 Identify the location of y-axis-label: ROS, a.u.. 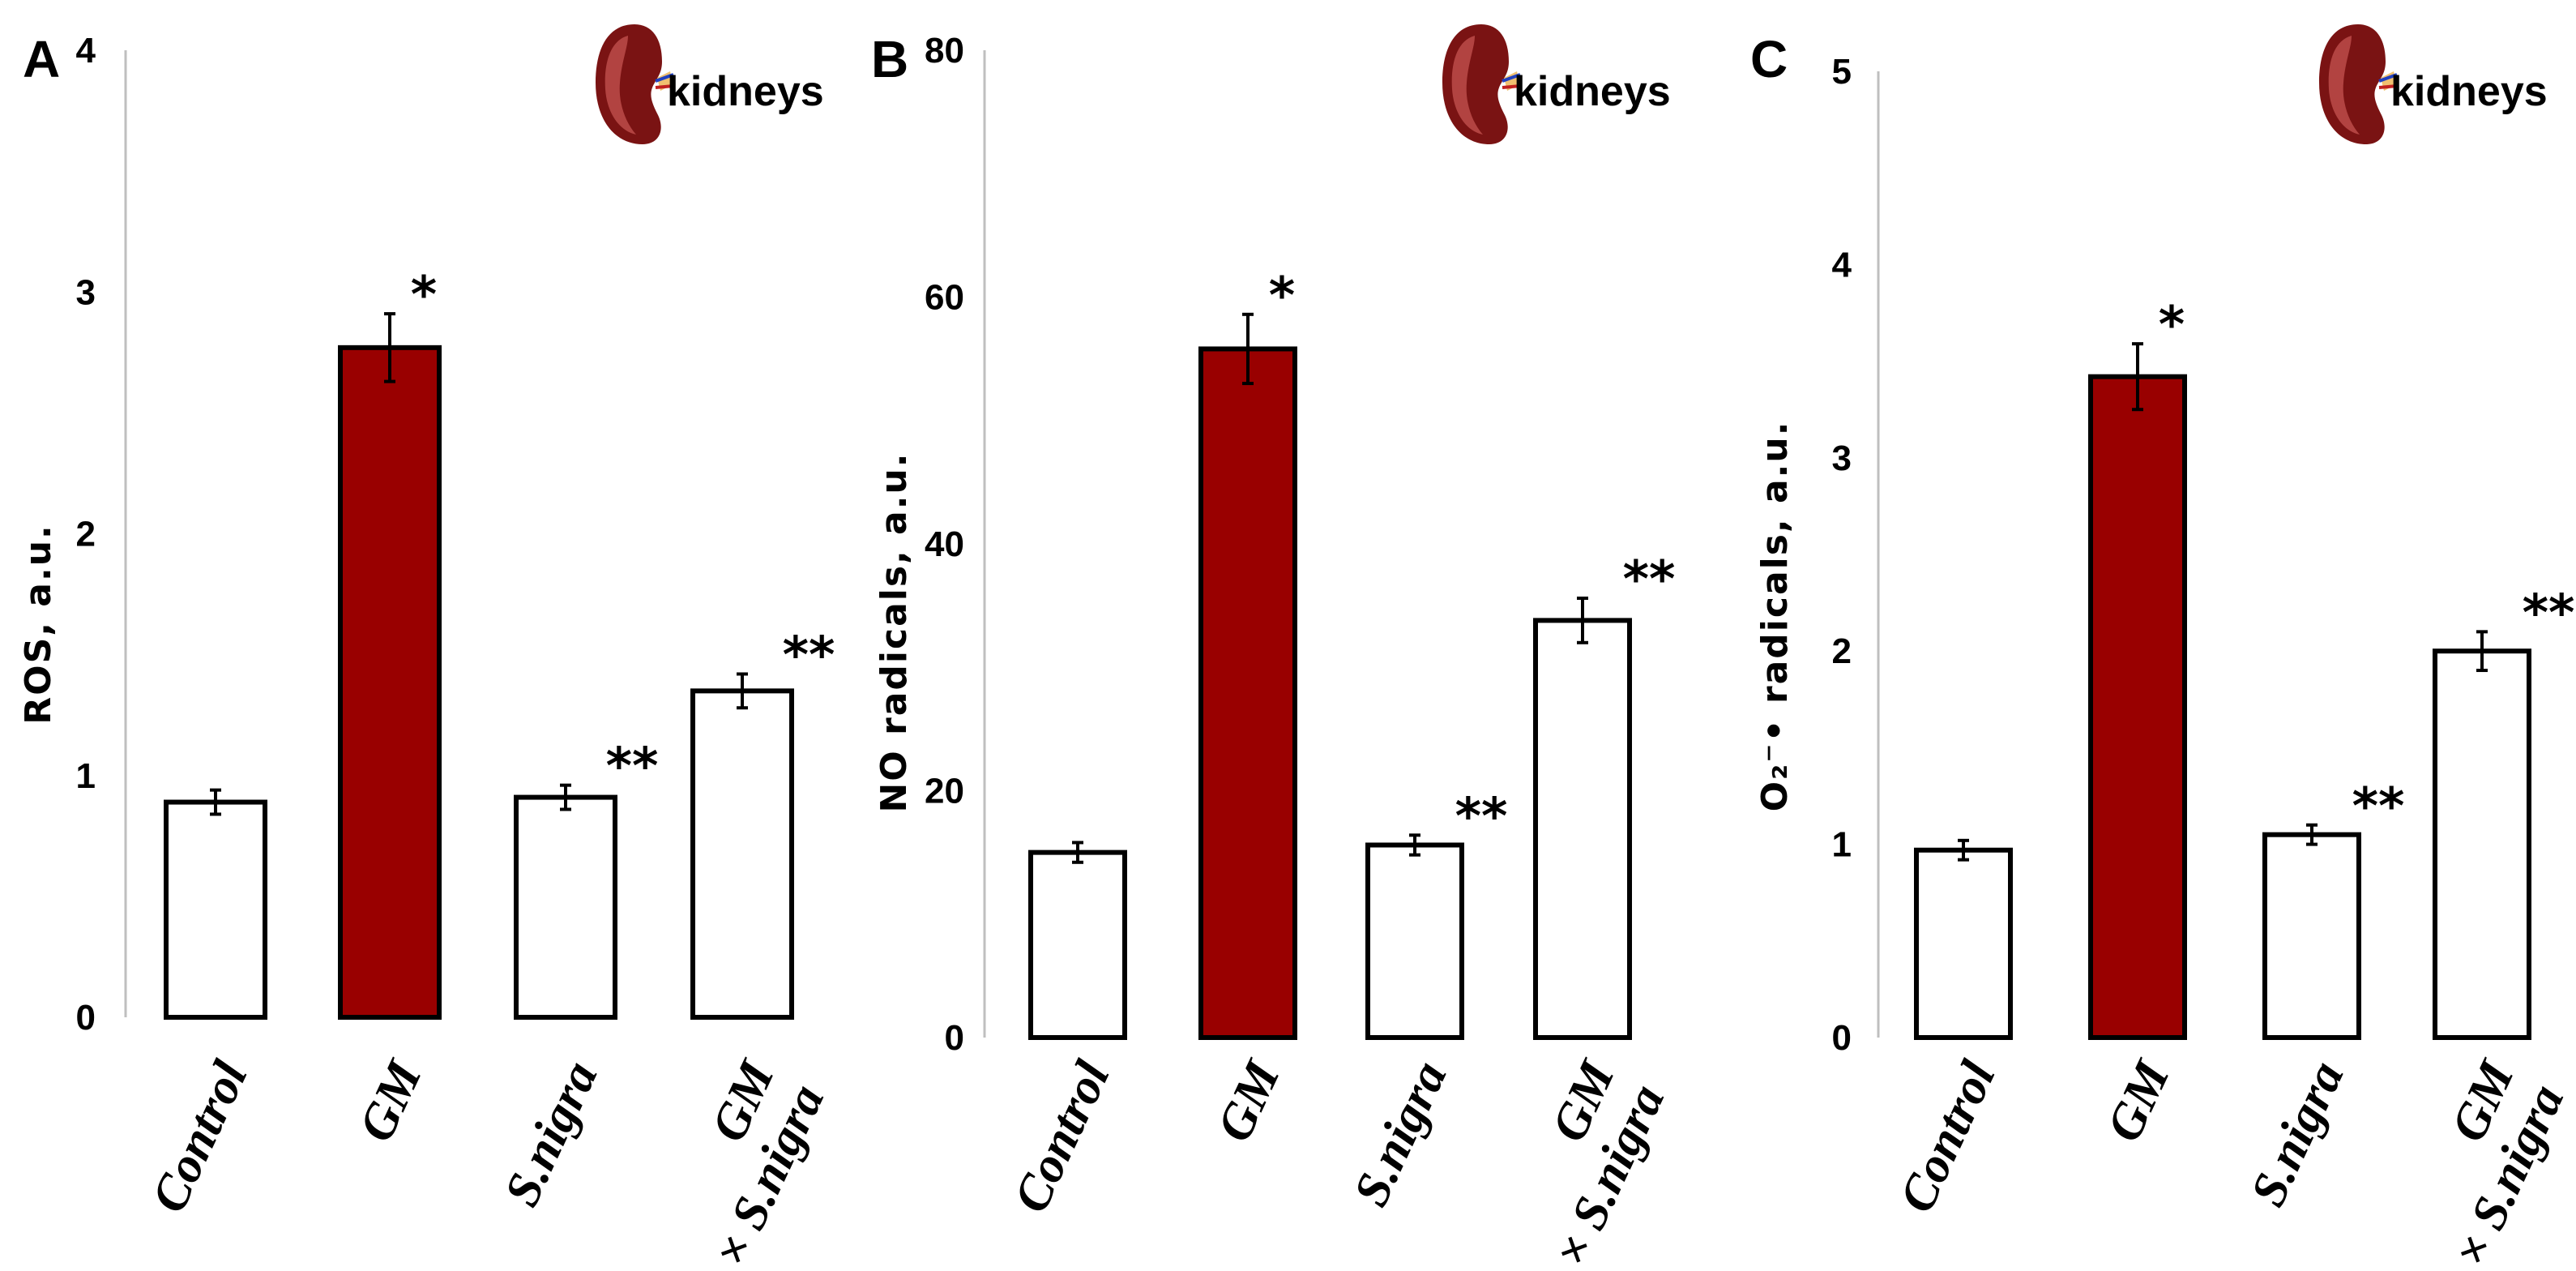
(38, 624).